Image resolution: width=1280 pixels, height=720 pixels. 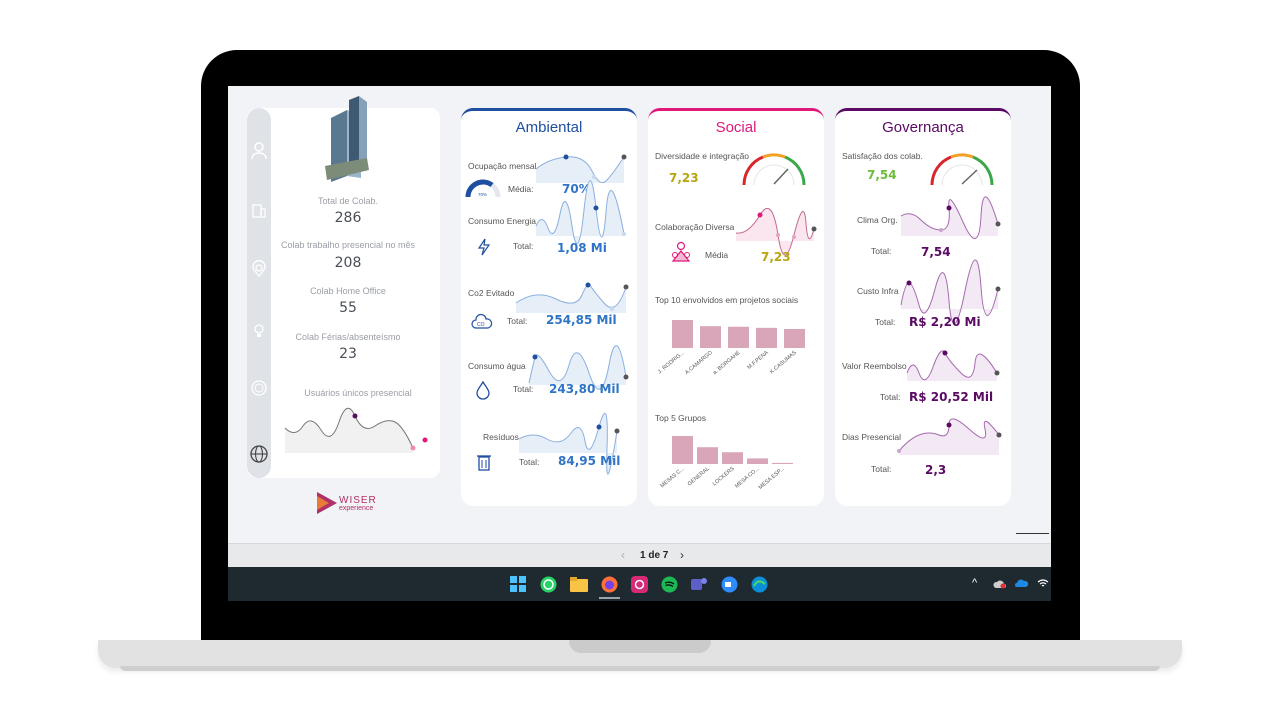 What do you see at coordinates (518, 584) in the screenshot?
I see `windows-icon` at bounding box center [518, 584].